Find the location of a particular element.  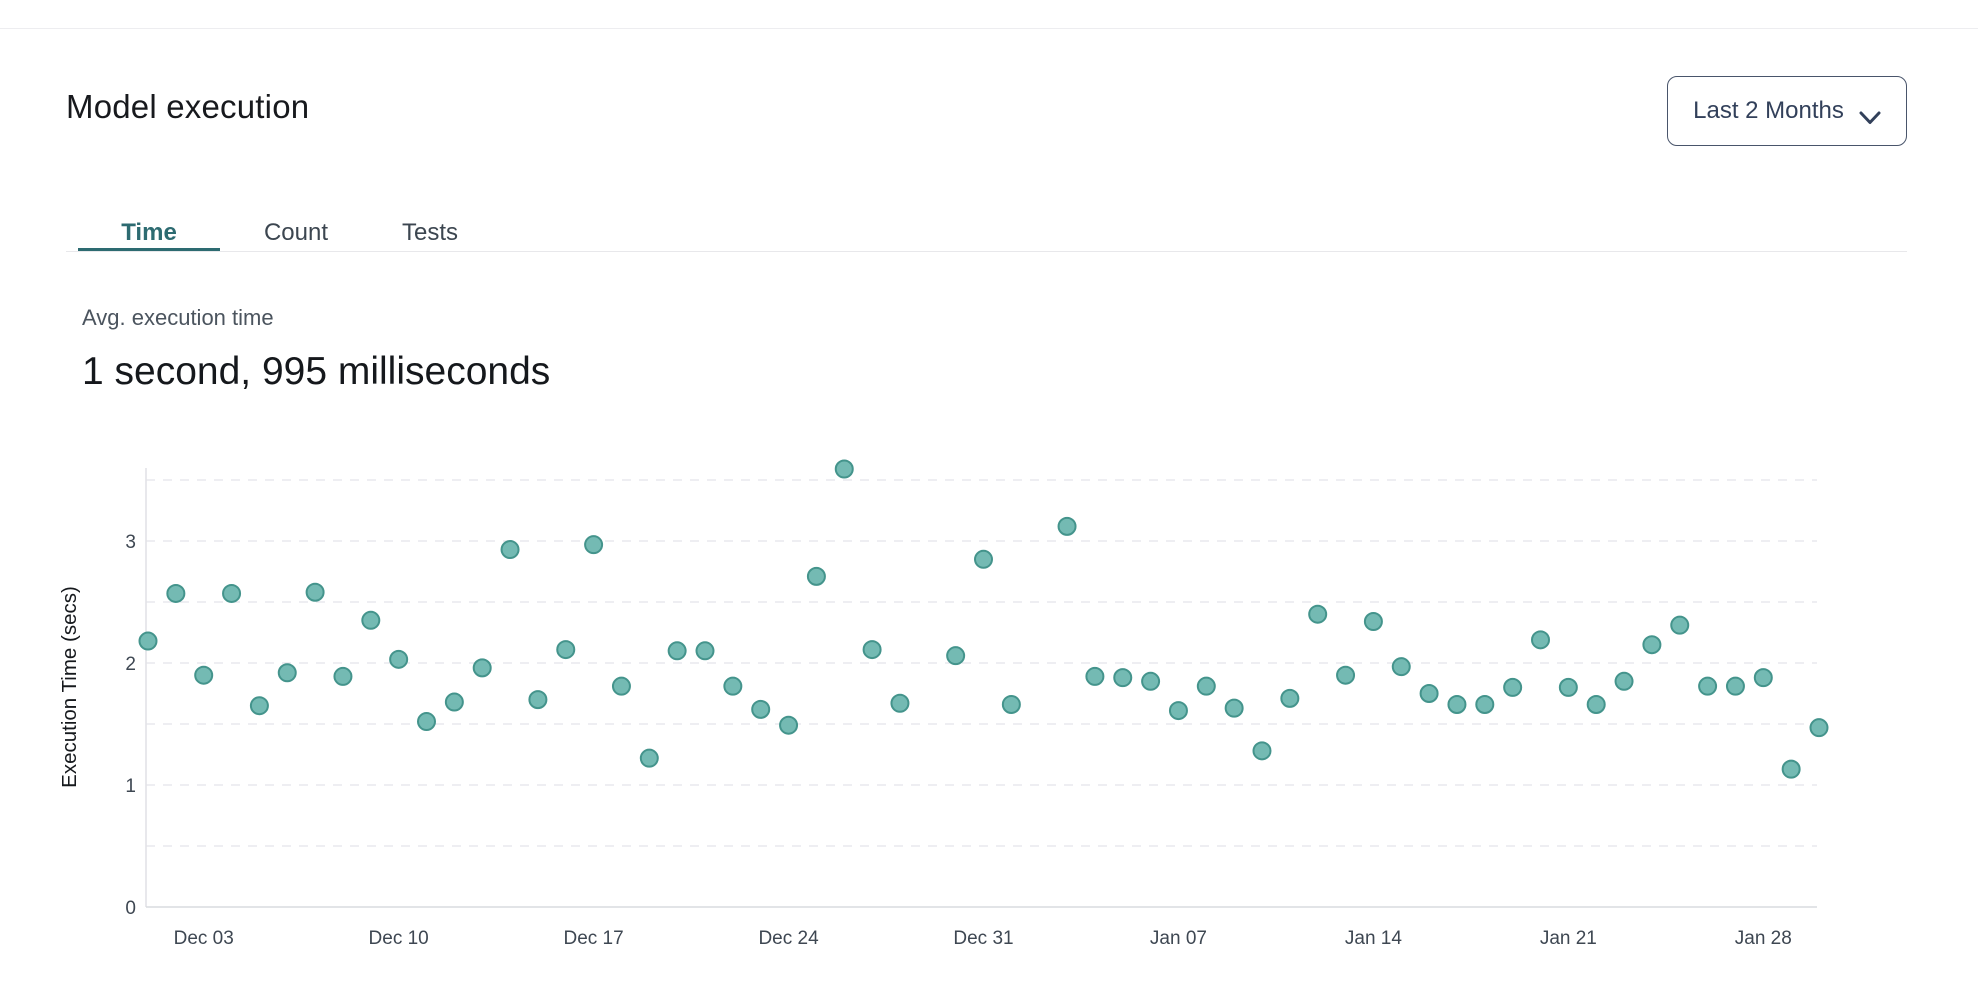

time-range-dropdown: Last 2 Months is located at coordinates (1787, 111).